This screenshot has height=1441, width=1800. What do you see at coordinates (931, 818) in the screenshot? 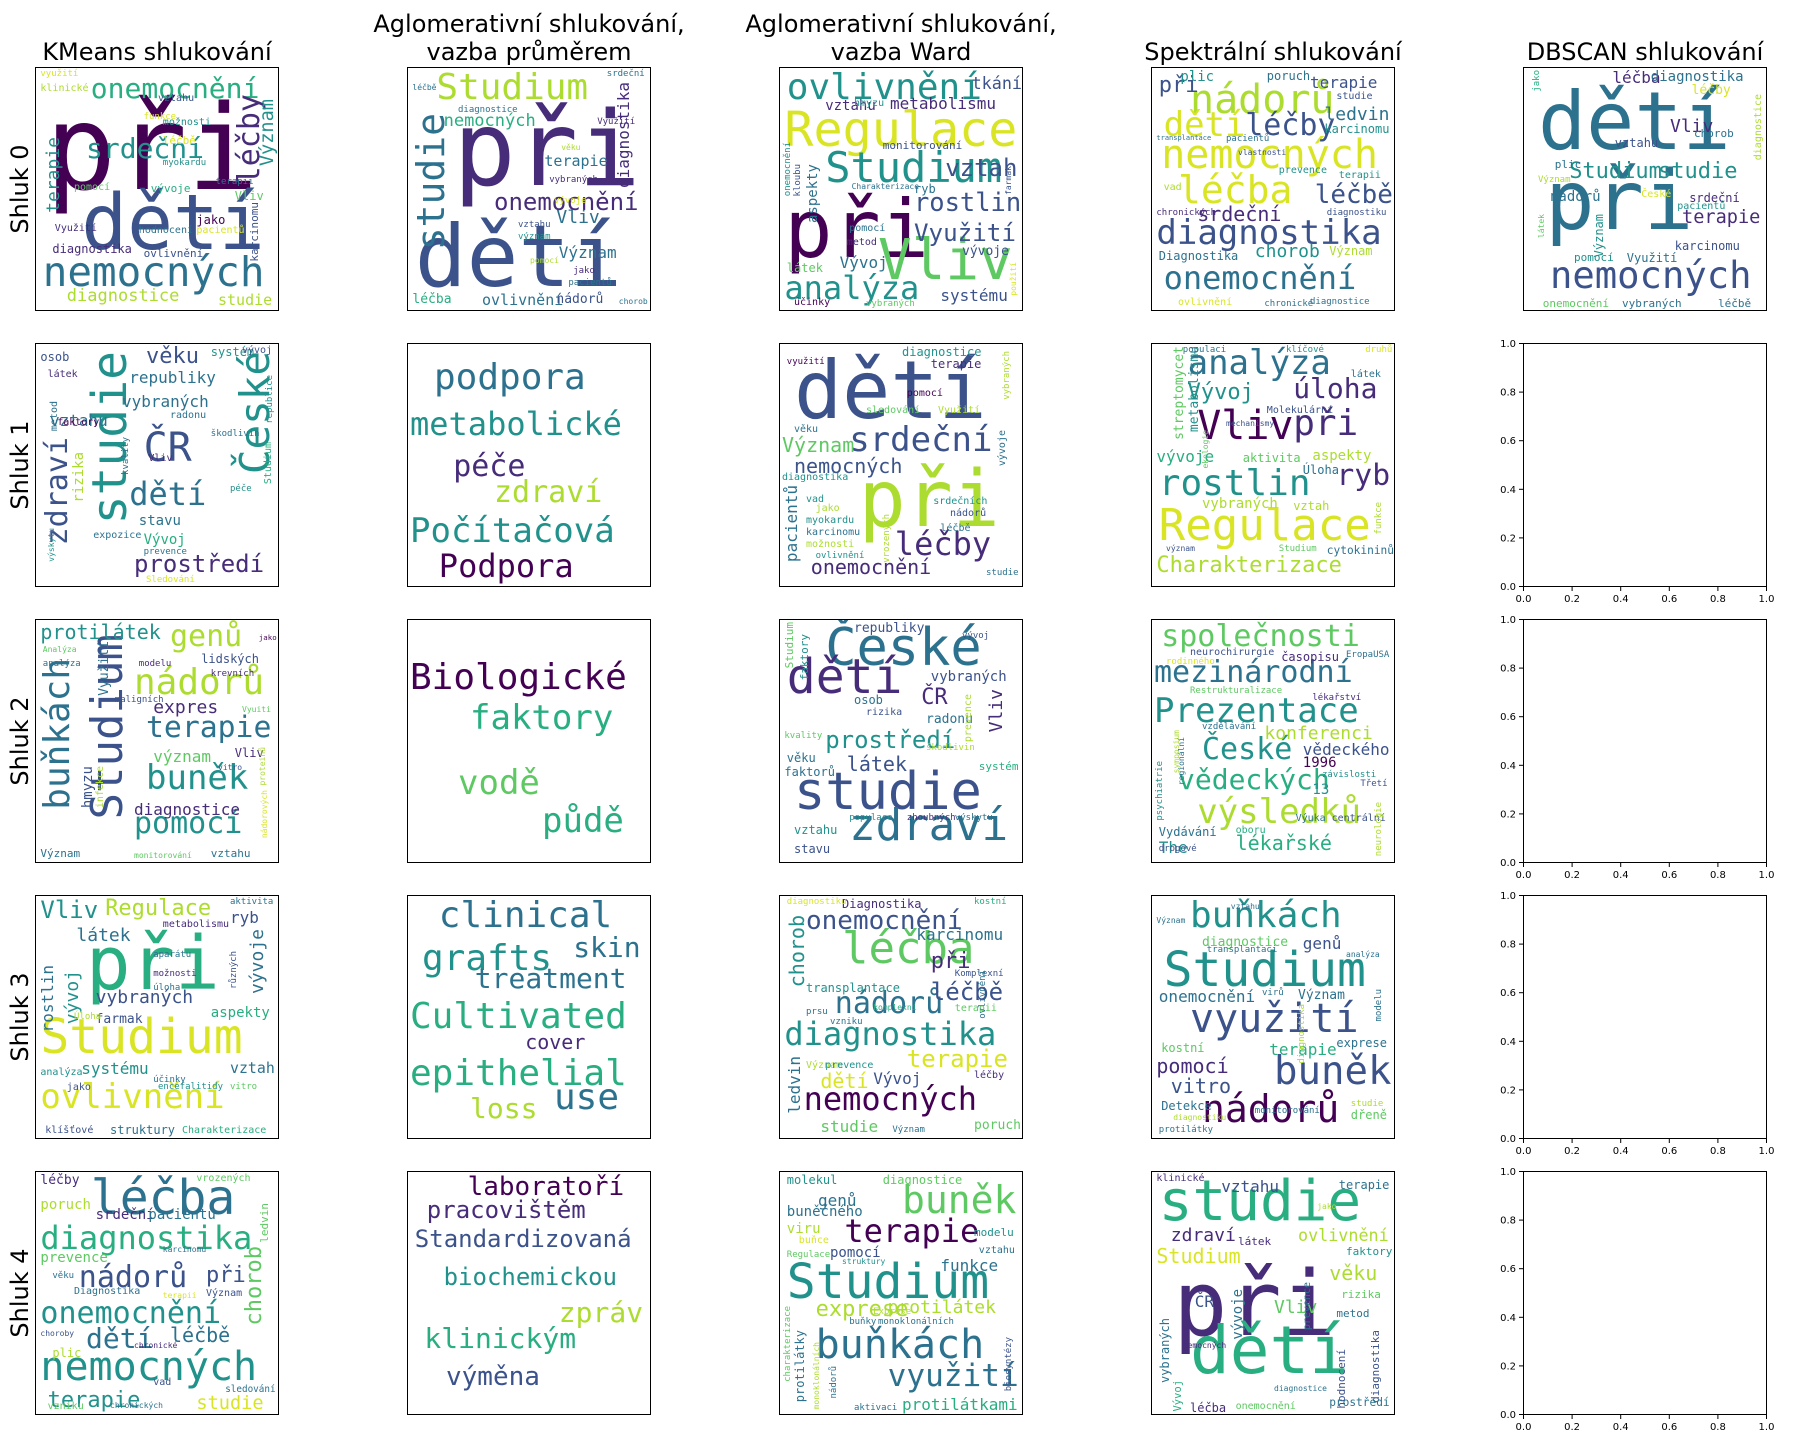
I see `cloud-word: zhoubných` at bounding box center [931, 818].